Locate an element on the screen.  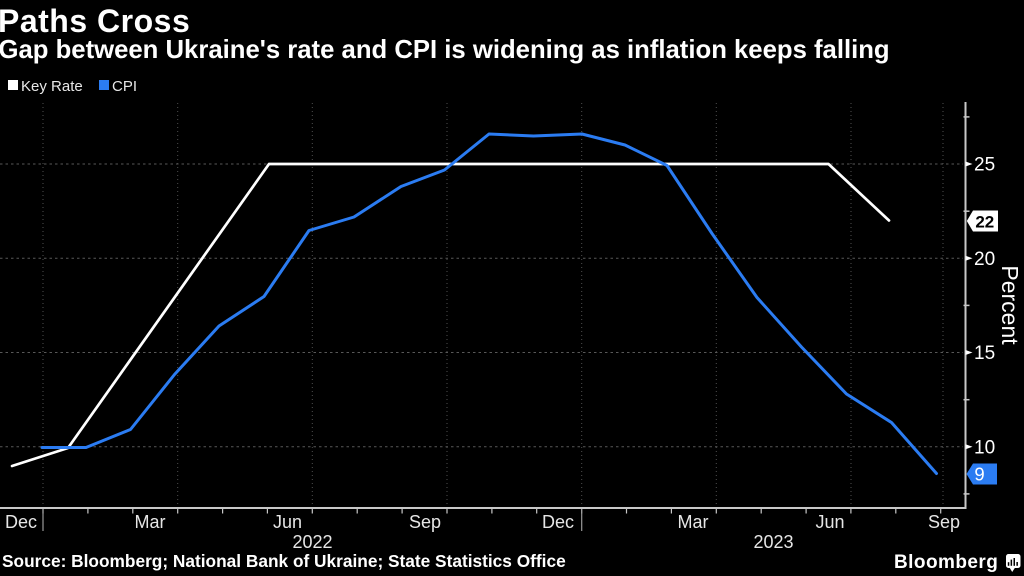
svg-text: 9 is located at coordinates (979, 474).